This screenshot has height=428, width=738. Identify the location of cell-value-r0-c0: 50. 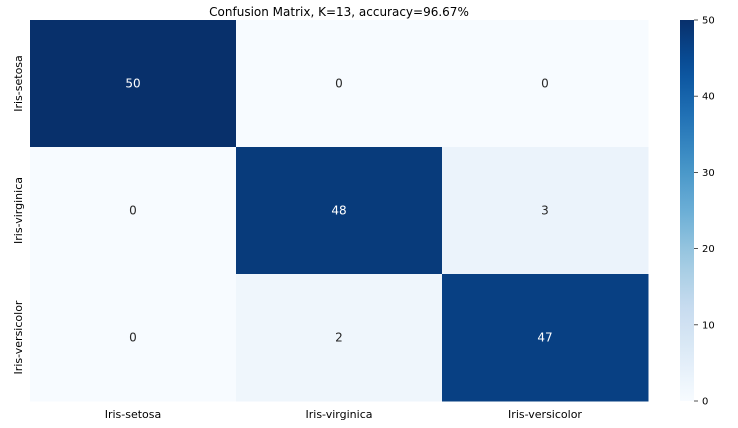
(132, 84).